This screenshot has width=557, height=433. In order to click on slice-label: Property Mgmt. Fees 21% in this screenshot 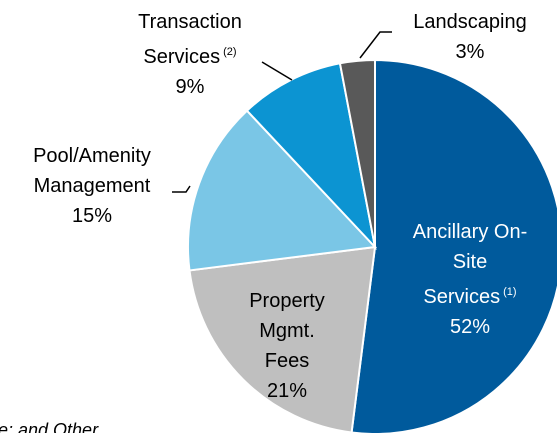, I will do `click(287, 346)`.